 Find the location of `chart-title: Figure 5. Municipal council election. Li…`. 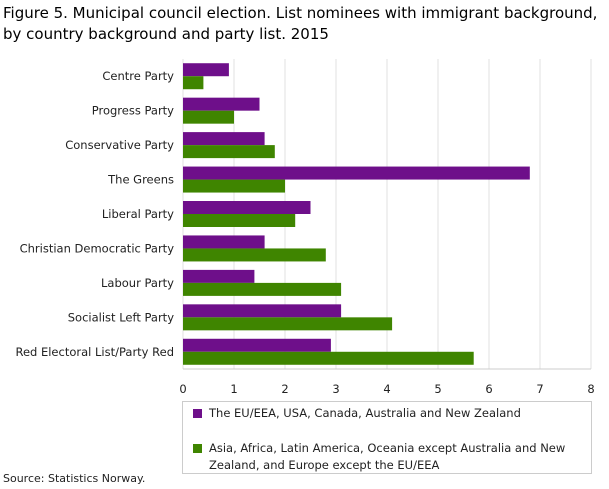

chart-title: Figure 5. Municipal council election. Li… is located at coordinates (300, 23).